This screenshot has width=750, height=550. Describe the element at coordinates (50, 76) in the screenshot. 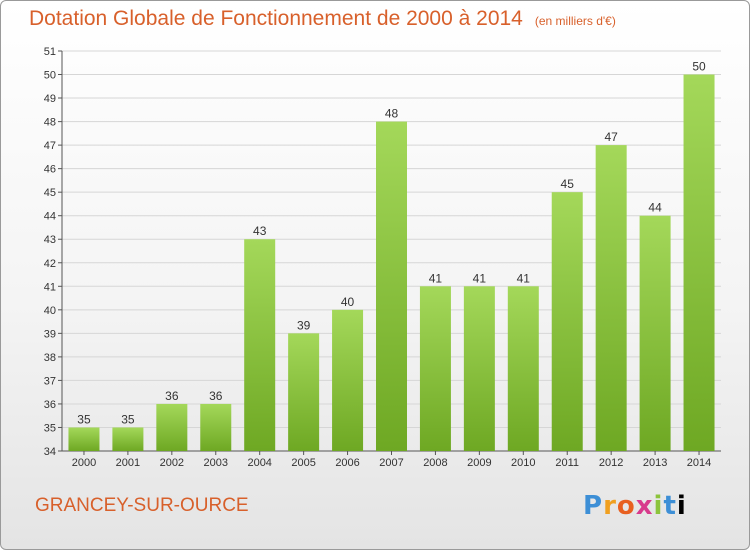

I see `y-tick-label: 50` at that location.